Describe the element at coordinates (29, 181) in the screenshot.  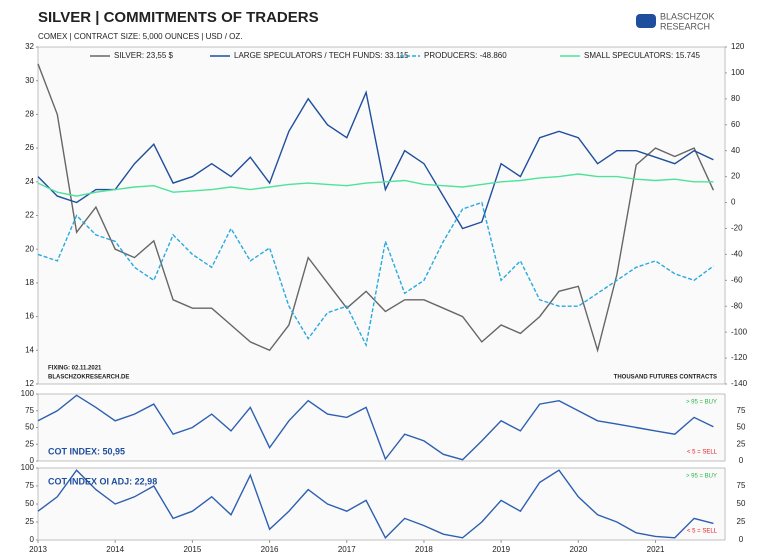
I see `y-tick-label: 24` at that location.